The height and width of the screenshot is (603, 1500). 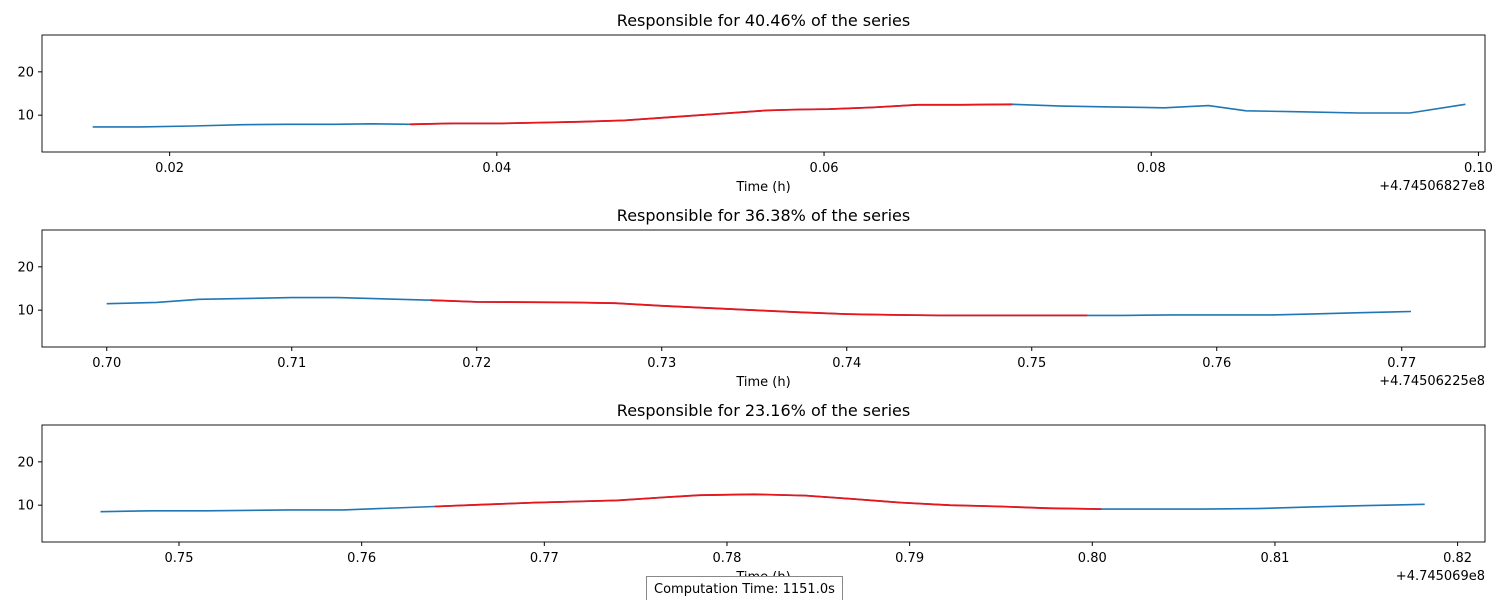 What do you see at coordinates (726, 558) in the screenshot?
I see `x-tick-label: 0.78` at bounding box center [726, 558].